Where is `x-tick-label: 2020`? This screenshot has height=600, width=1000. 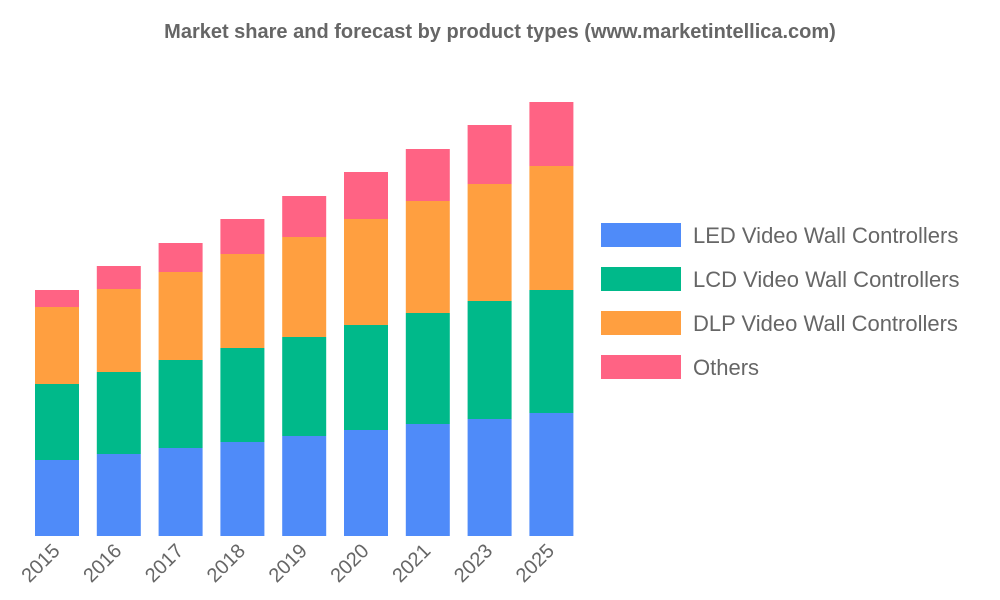
x-tick-label: 2020 is located at coordinates (350, 563).